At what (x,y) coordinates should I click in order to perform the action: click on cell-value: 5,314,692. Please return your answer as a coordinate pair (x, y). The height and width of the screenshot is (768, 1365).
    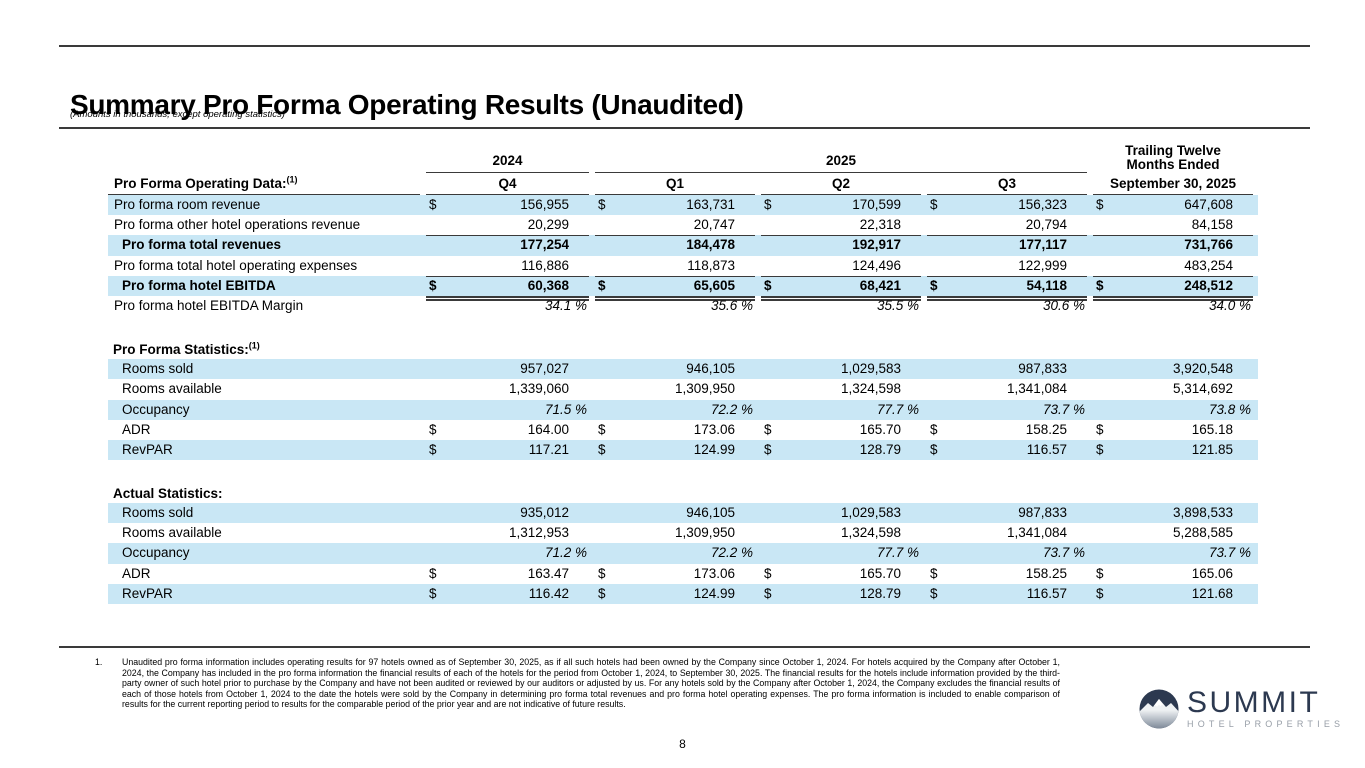
    Looking at the image, I should click on (1202, 389).